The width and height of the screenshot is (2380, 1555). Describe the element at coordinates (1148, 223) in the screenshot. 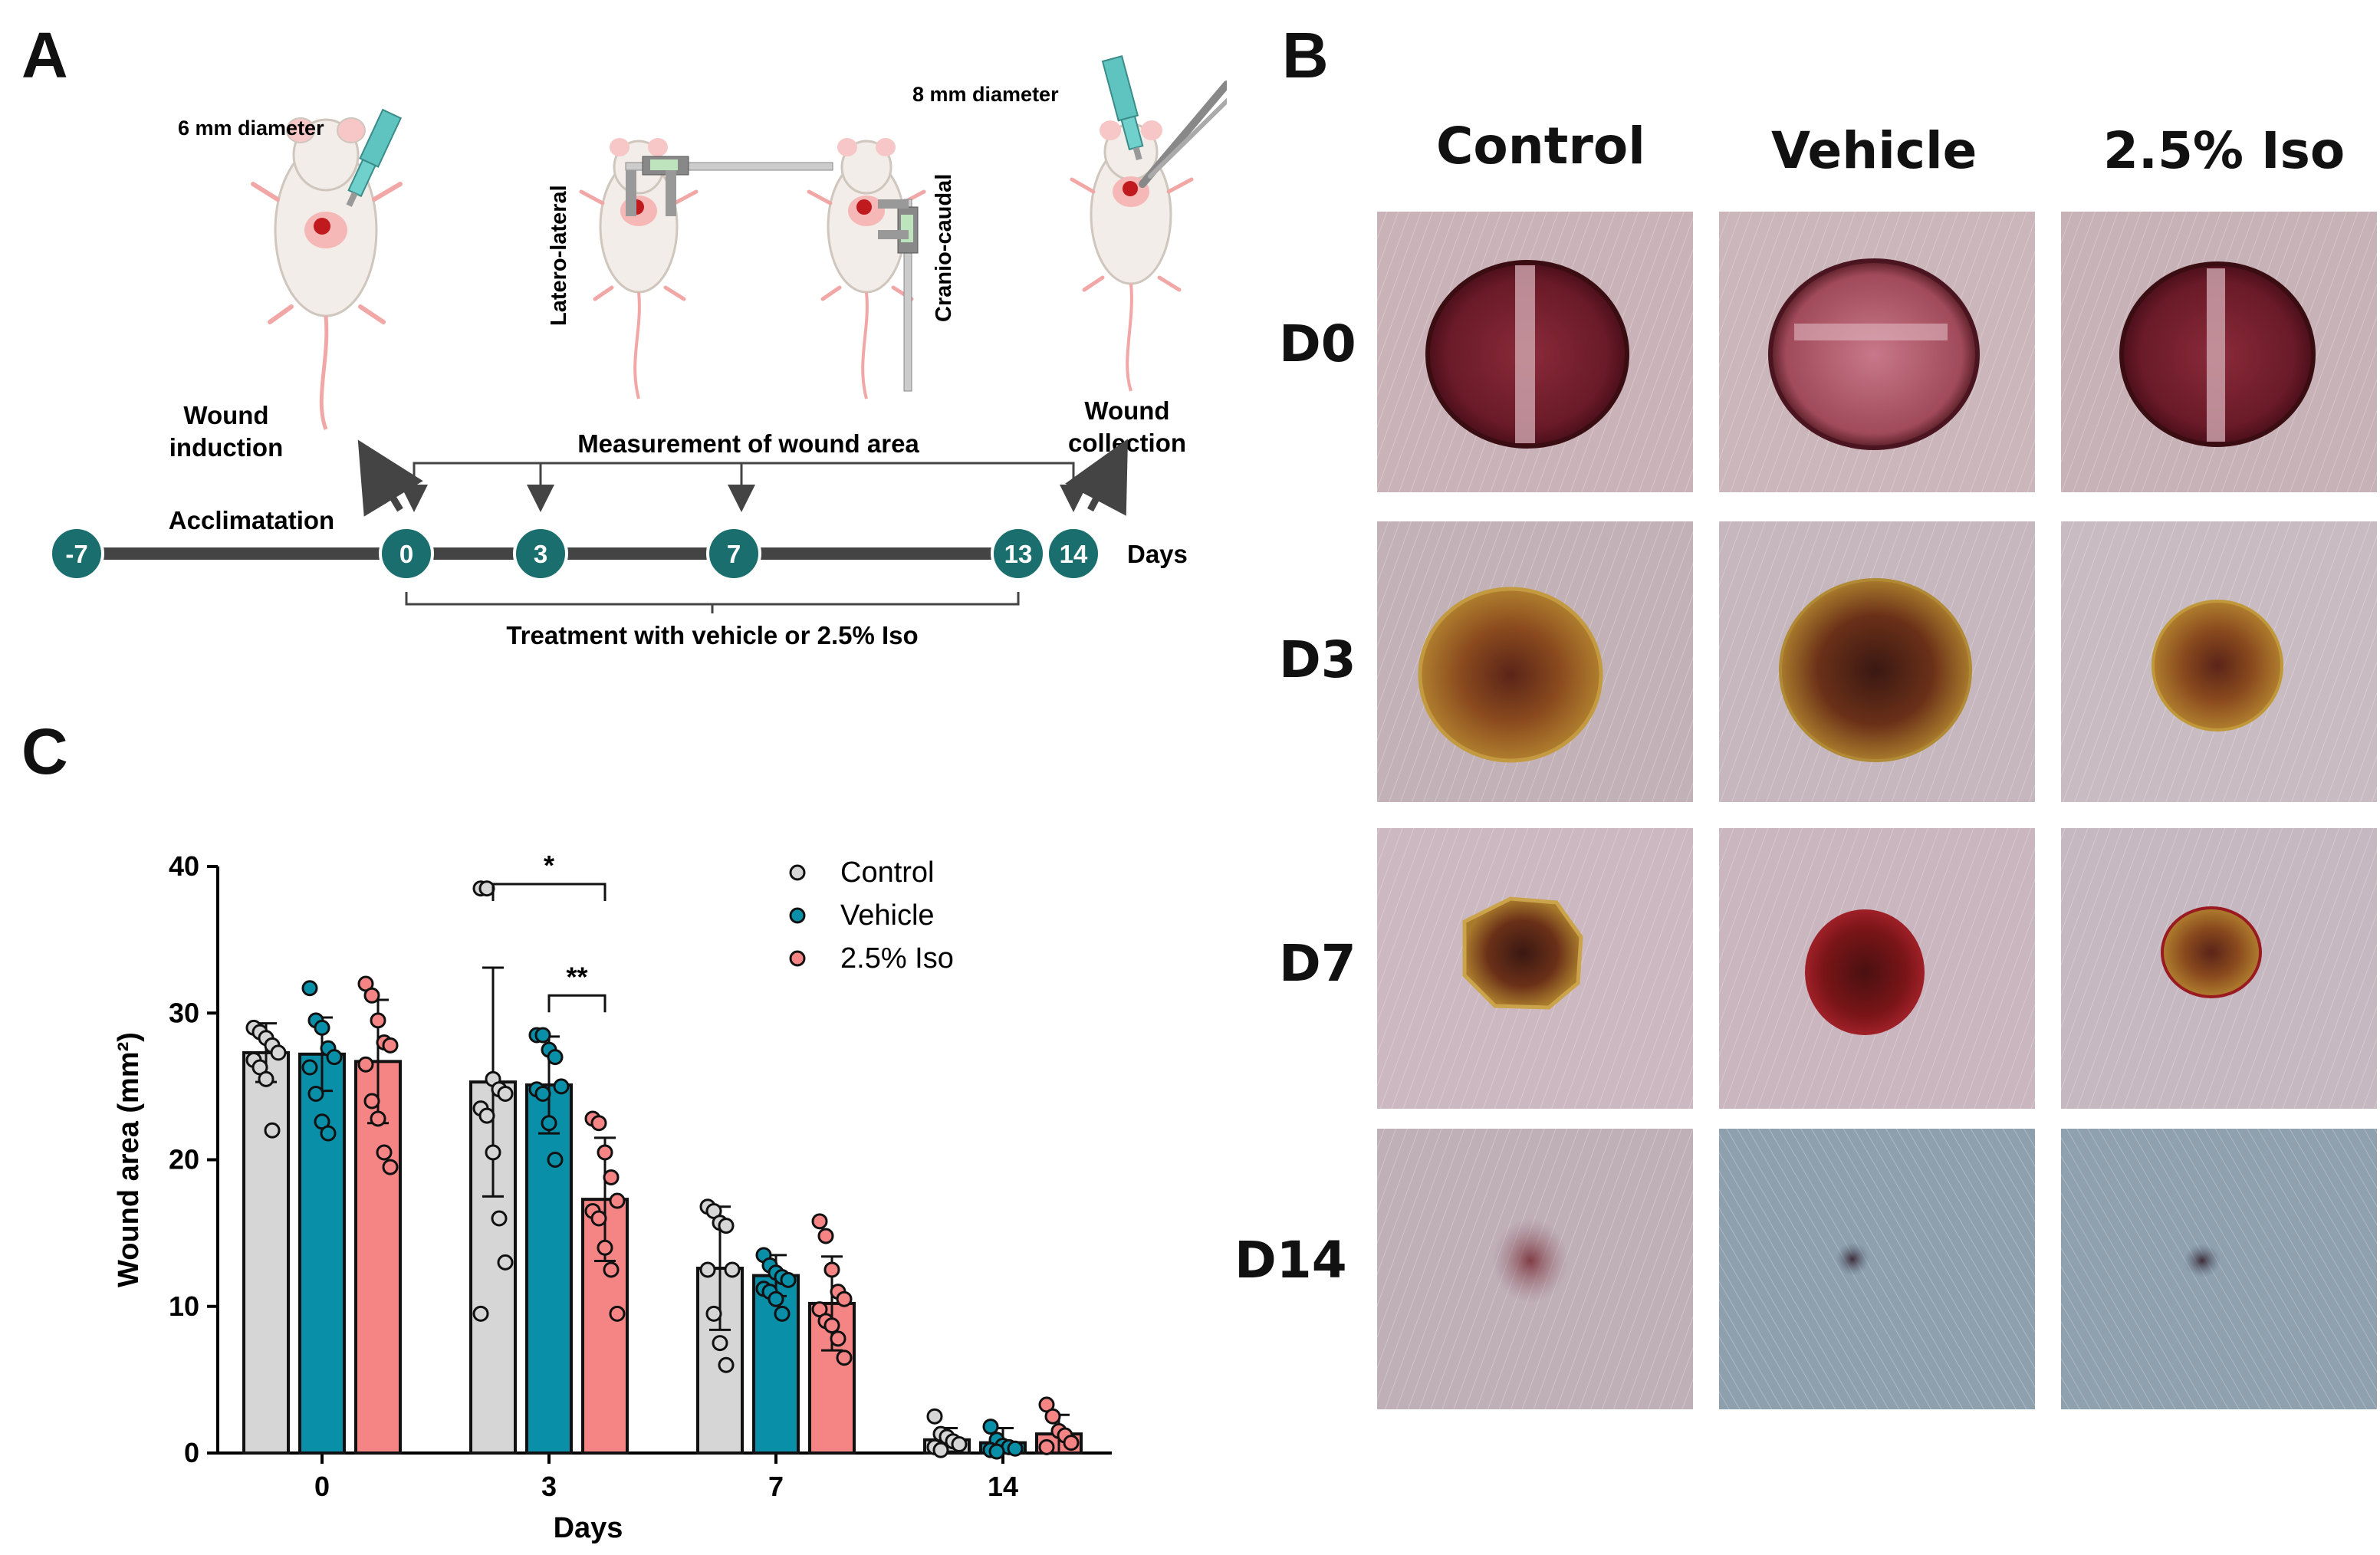

I see `mouse-illustration-collection` at that location.